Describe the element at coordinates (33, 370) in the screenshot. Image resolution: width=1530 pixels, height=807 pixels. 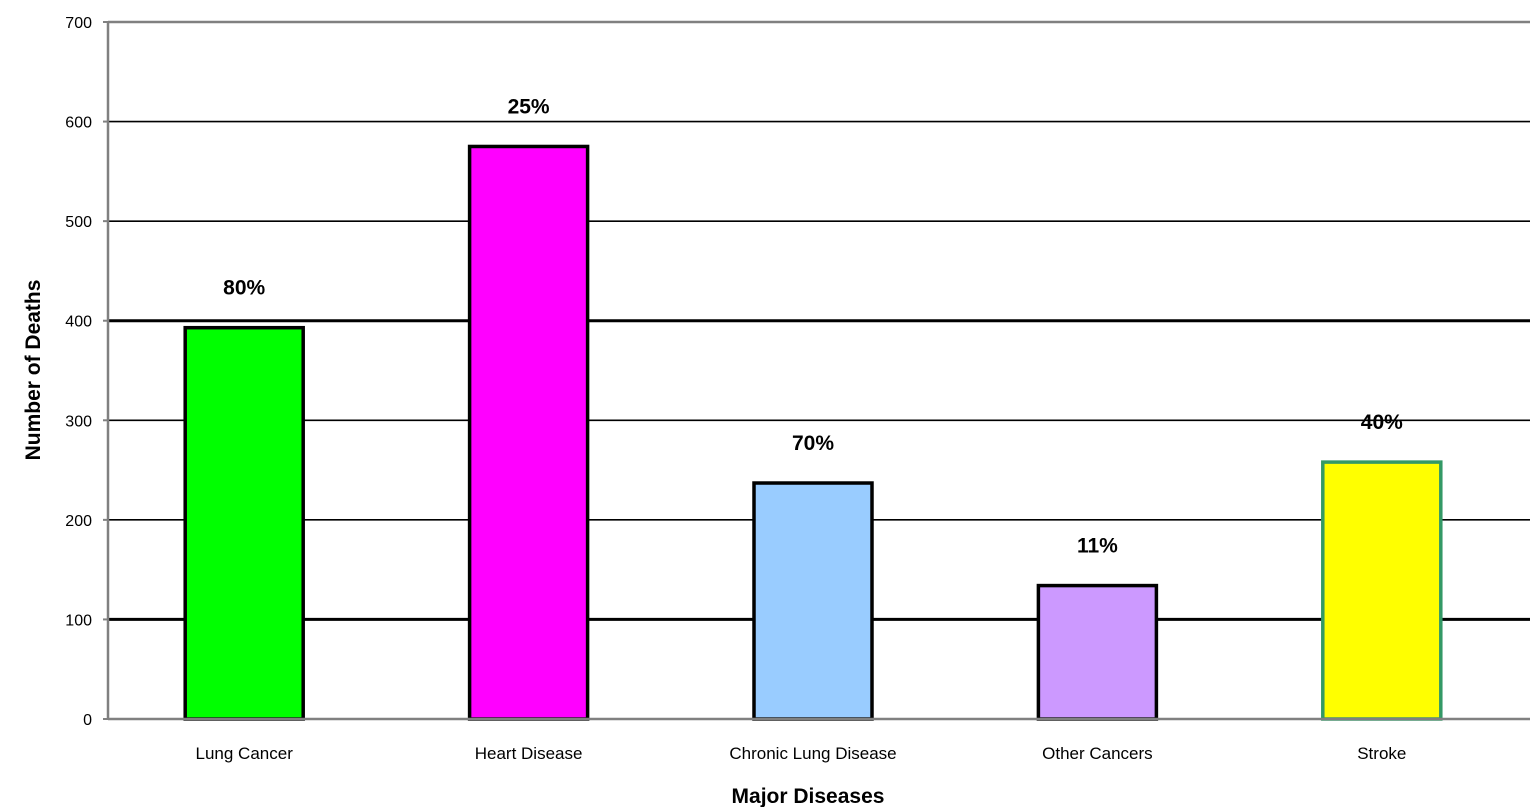
I see `y-axis-title: Number of Deaths` at that location.